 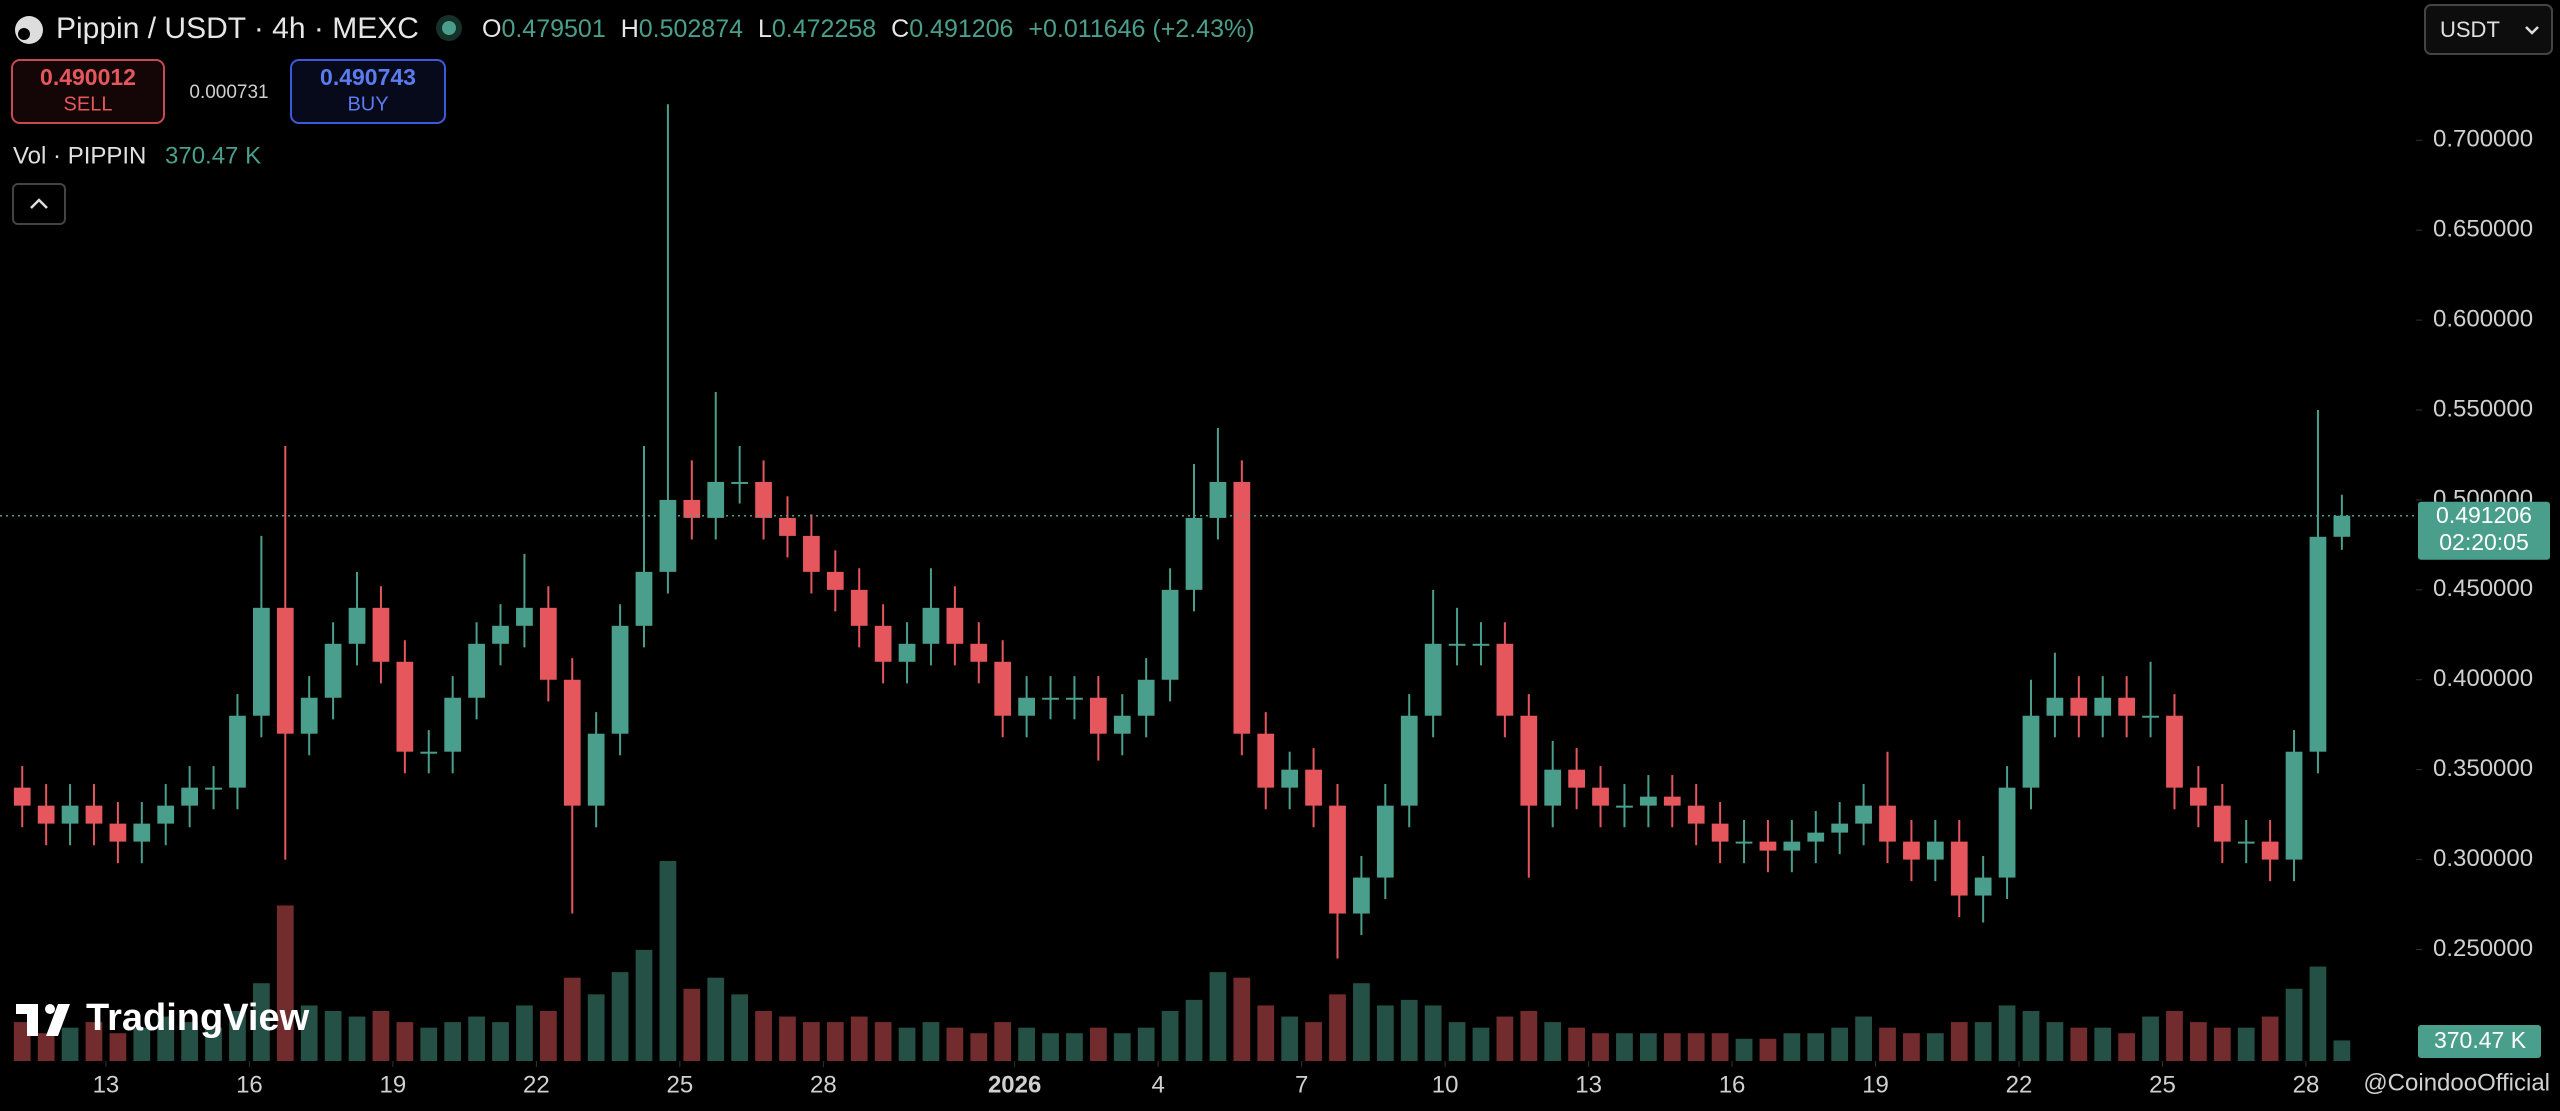 What do you see at coordinates (88, 91) in the screenshot?
I see `sell-button` at bounding box center [88, 91].